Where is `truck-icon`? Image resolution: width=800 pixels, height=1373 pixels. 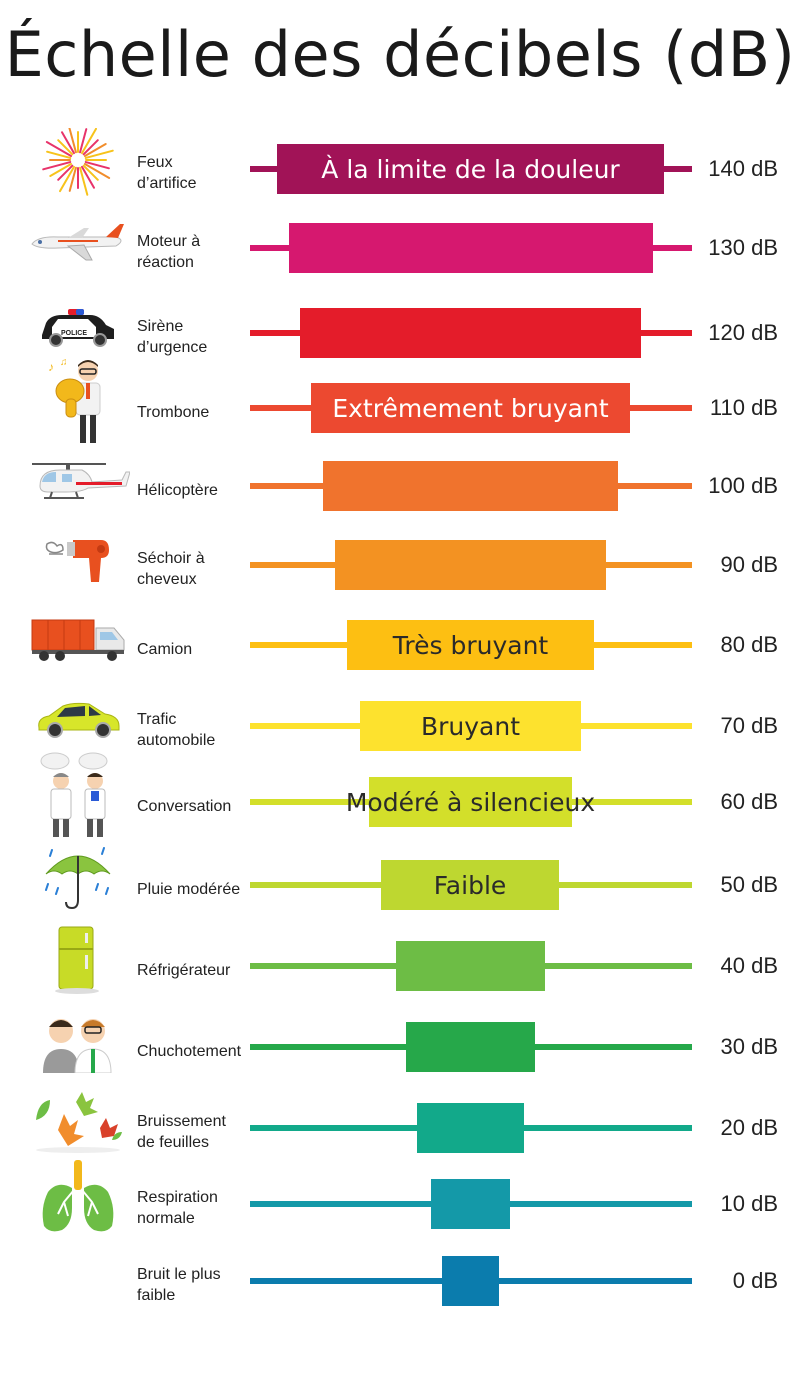
truck-icon is located at coordinates (83, 639).